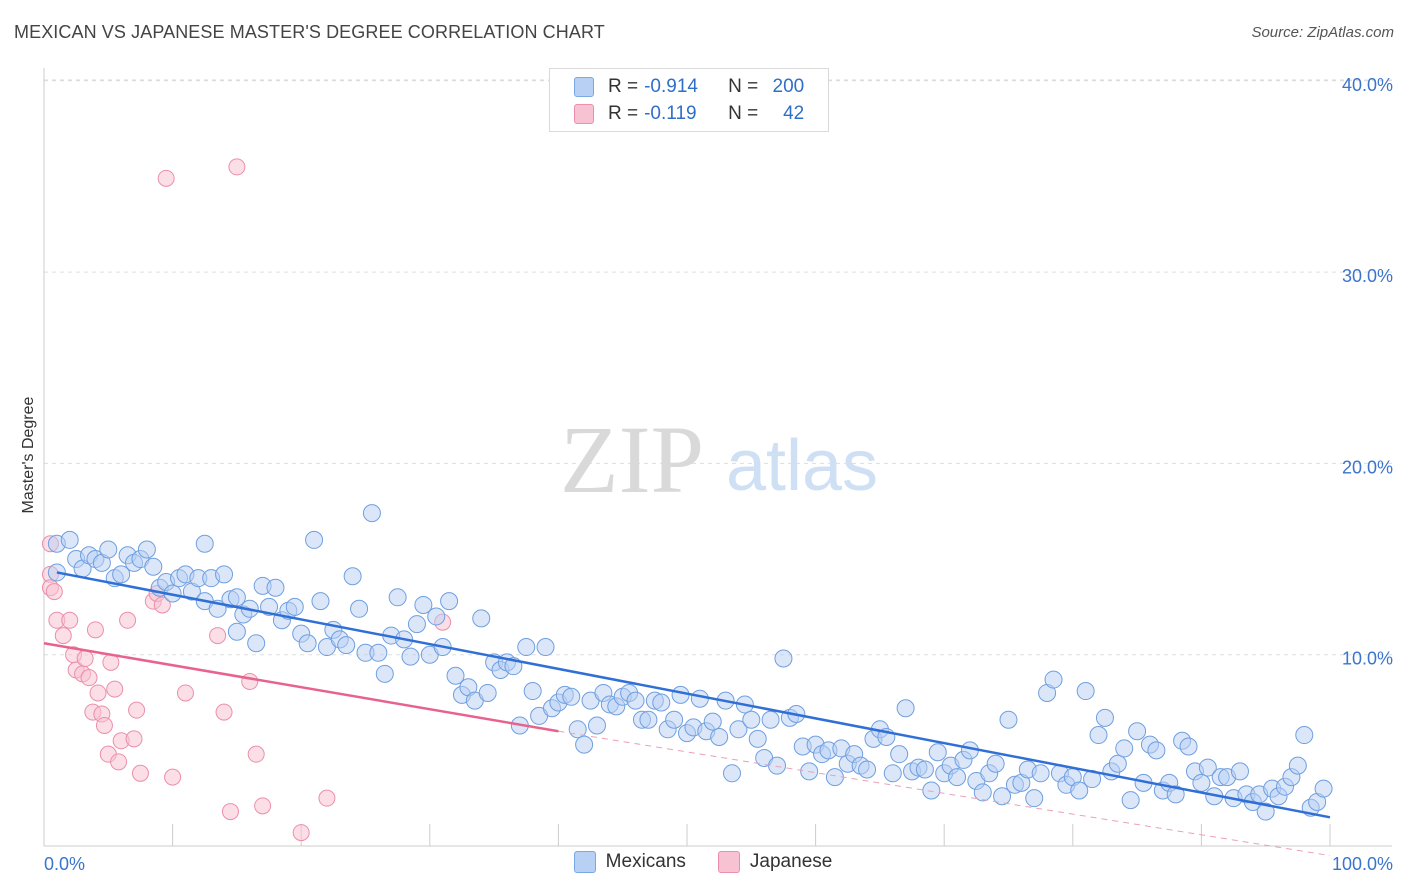 The height and width of the screenshot is (892, 1406). Describe the element at coordinates (671, 86) in the screenshot. I see `legend-r-value: -0.914` at that location.